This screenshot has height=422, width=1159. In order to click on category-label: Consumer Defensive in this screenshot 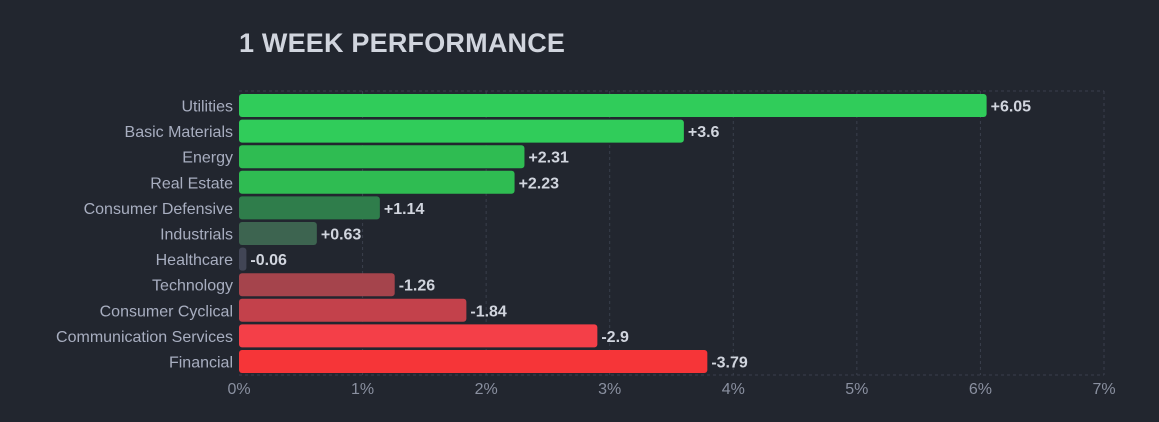, I will do `click(159, 209)`.